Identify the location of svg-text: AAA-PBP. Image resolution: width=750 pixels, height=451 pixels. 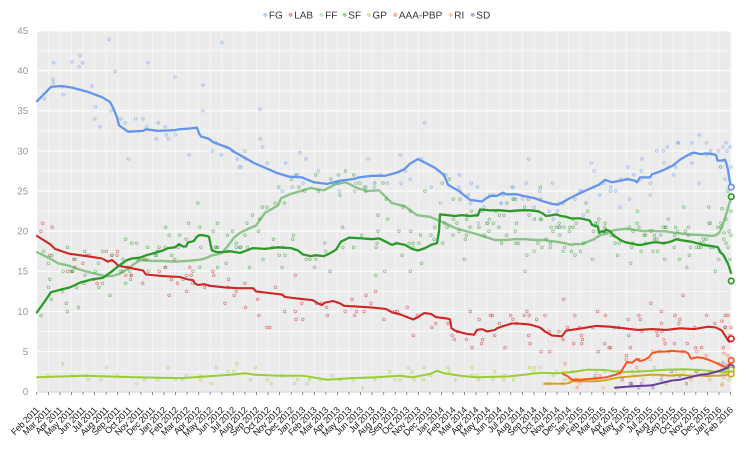
(421, 16).